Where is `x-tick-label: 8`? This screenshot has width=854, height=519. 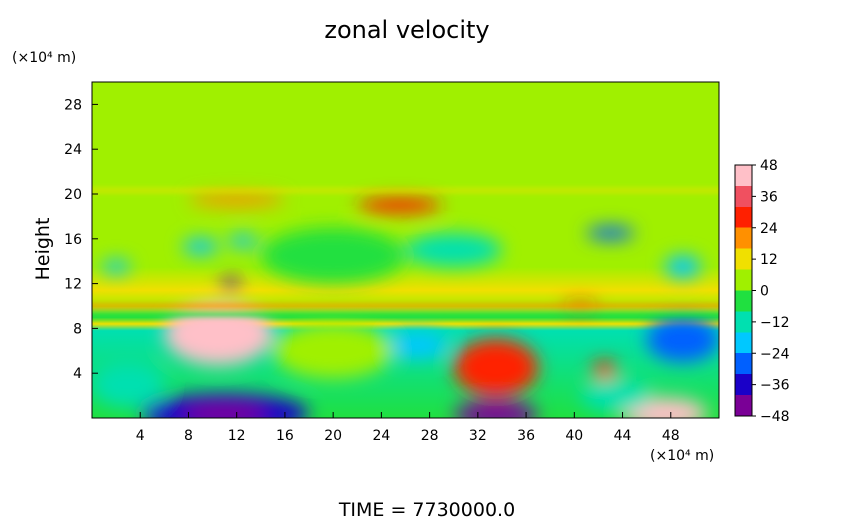
x-tick-label: 8 is located at coordinates (188, 436).